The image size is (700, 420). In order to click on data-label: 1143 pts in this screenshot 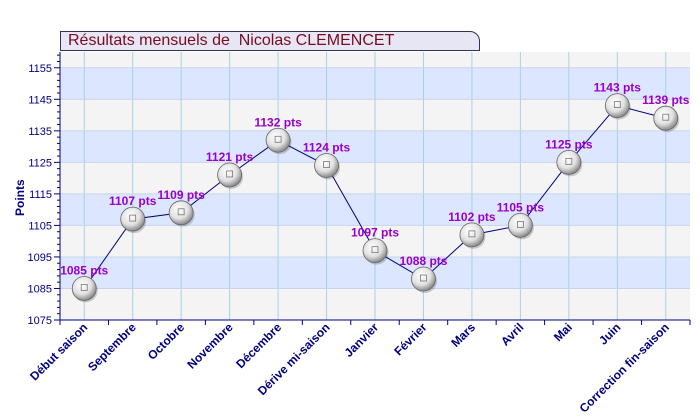, I will do `click(618, 88)`.